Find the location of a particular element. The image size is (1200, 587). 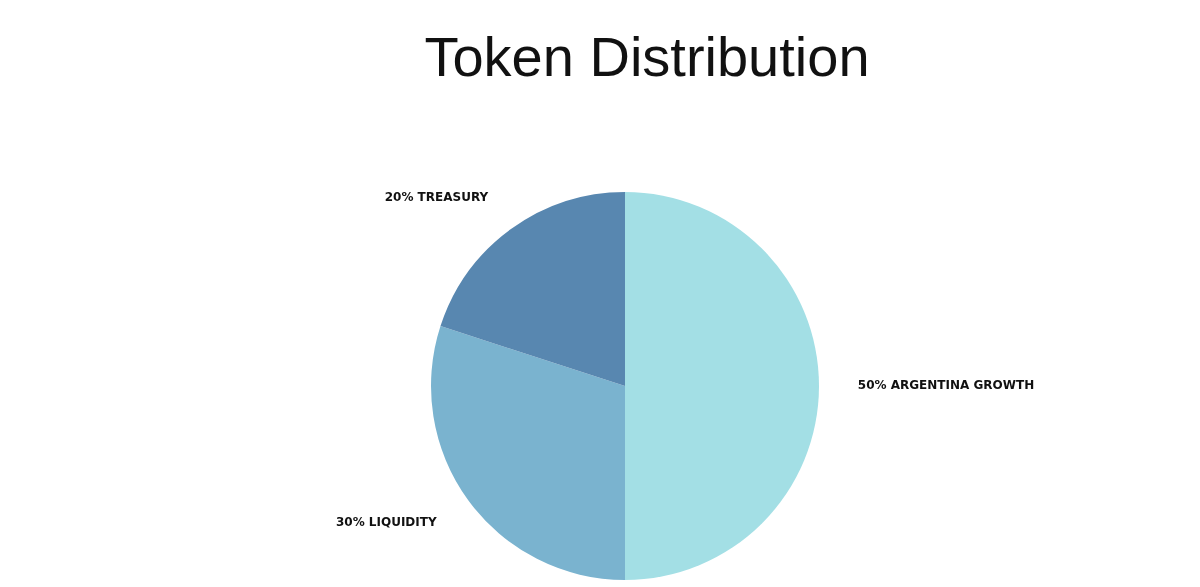

slice-label: 30% LIQUIDITY is located at coordinates (386, 521).